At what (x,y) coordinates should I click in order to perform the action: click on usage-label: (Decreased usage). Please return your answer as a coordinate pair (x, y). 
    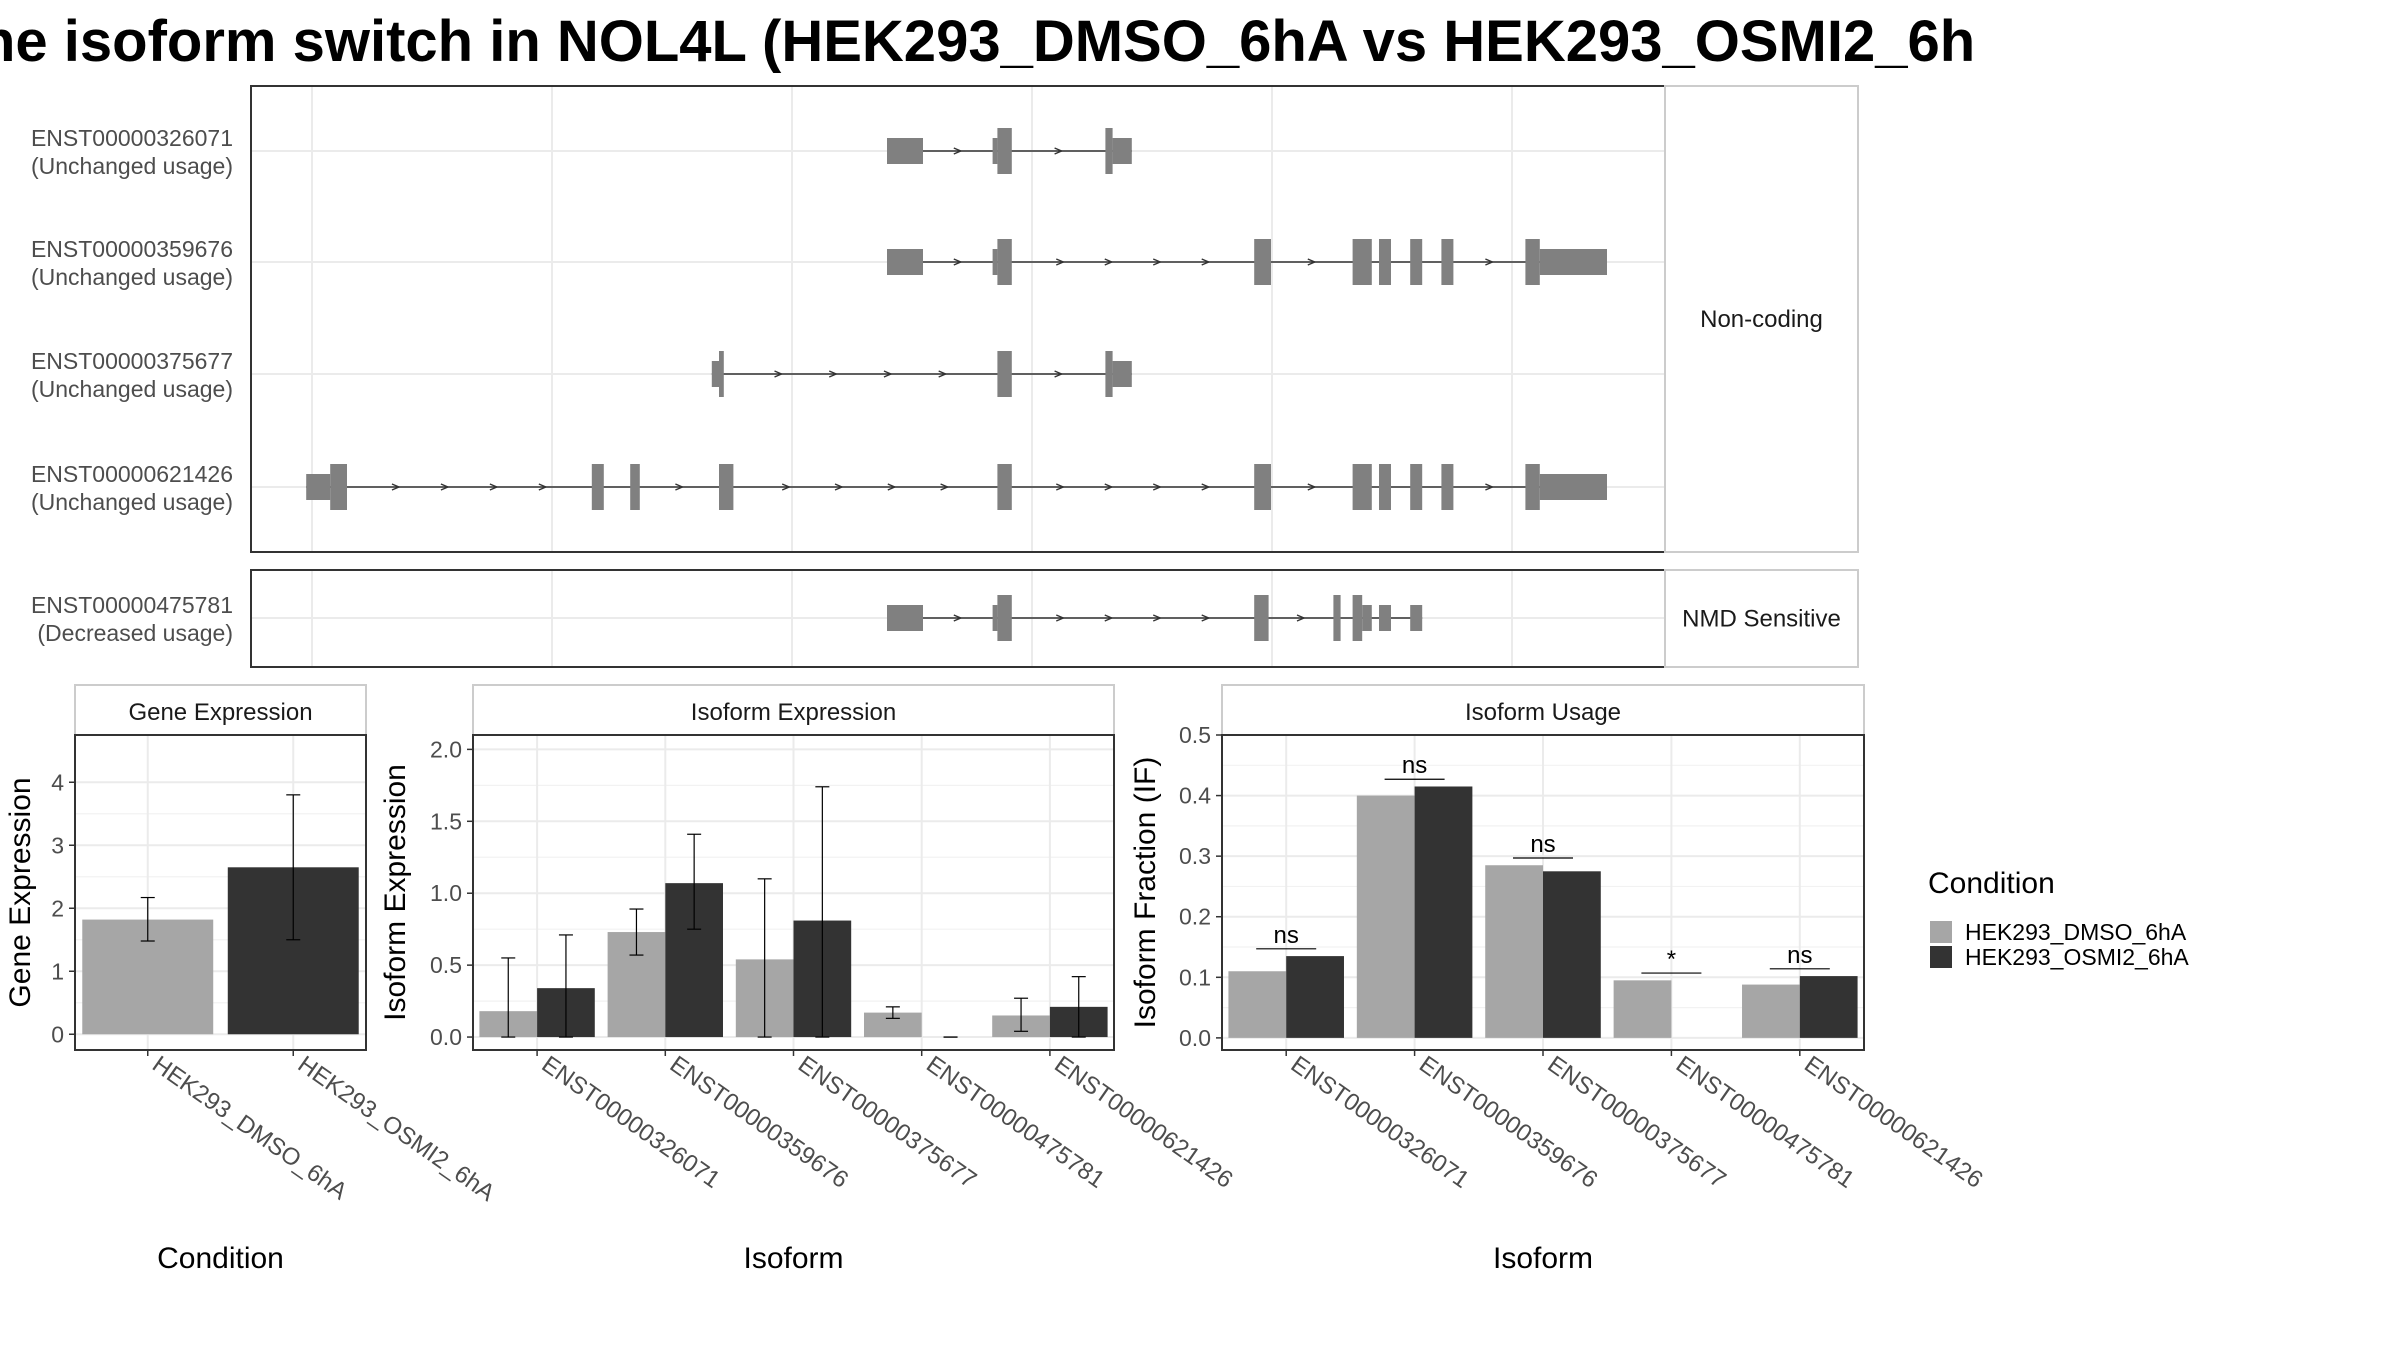
    Looking at the image, I should click on (135, 633).